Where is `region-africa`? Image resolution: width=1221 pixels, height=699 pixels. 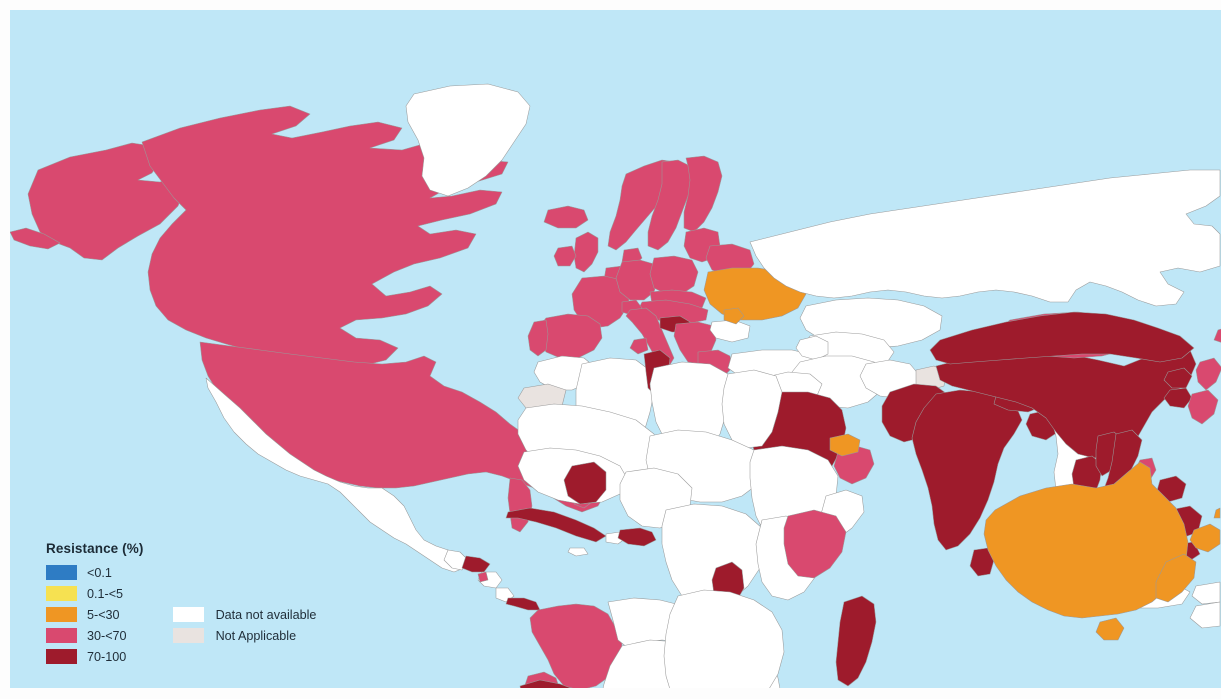
region-africa is located at coordinates (697, 519).